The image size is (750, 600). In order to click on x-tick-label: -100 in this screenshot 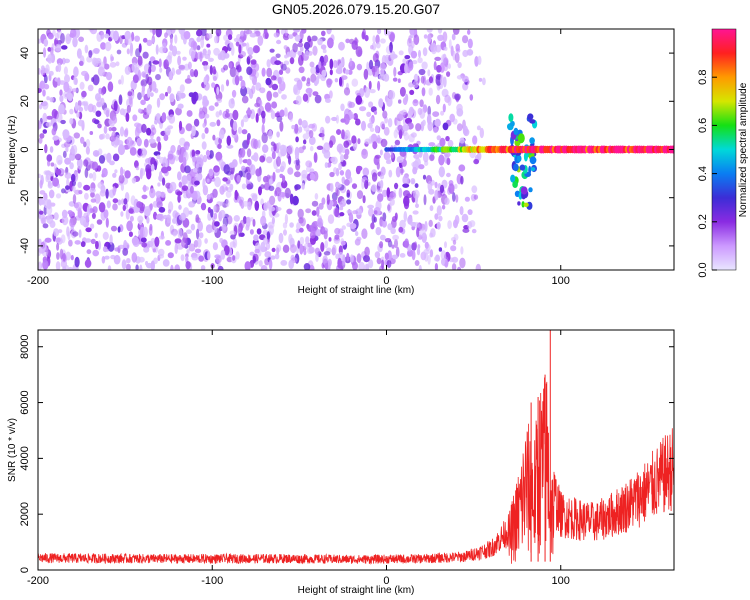, I will do `click(212, 581)`.